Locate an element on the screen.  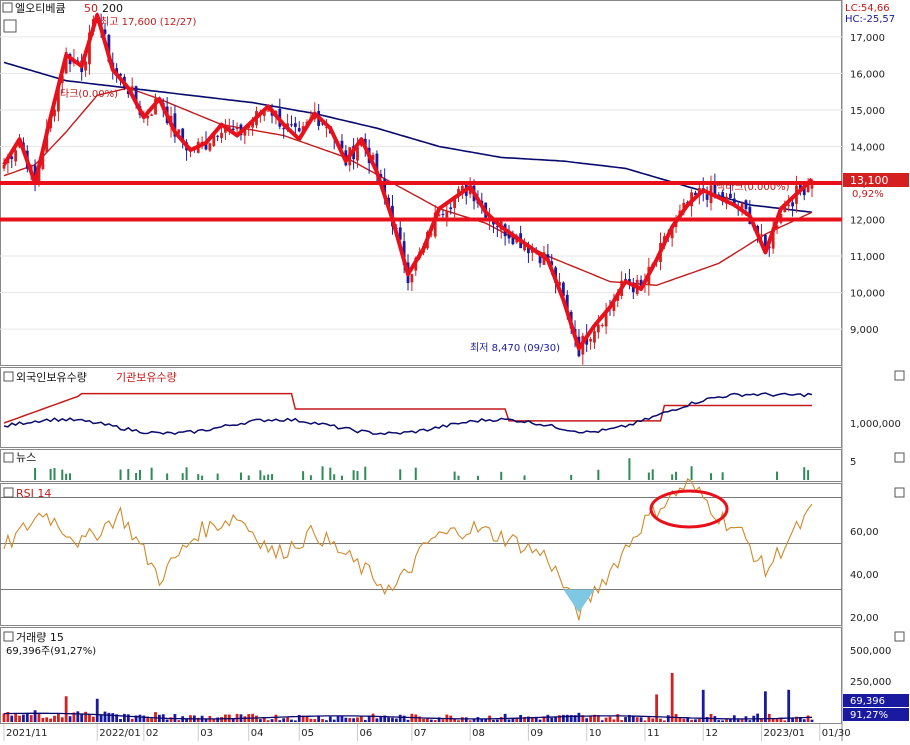
holdings-tick: 1,000,000 is located at coordinates (875, 424).